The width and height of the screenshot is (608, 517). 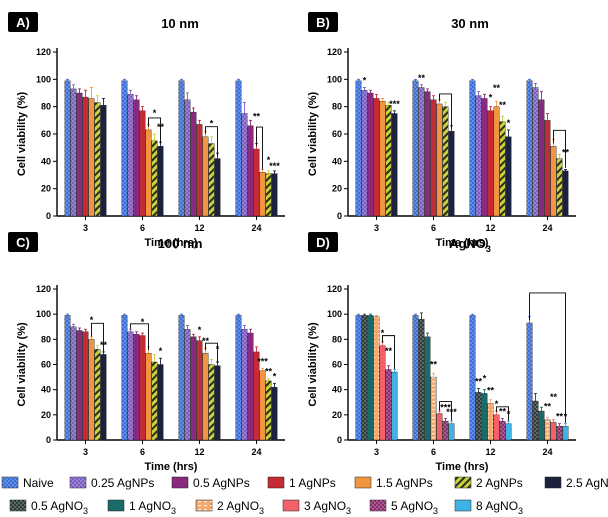 I want to click on panel-label: A), so click(x=23, y=22).